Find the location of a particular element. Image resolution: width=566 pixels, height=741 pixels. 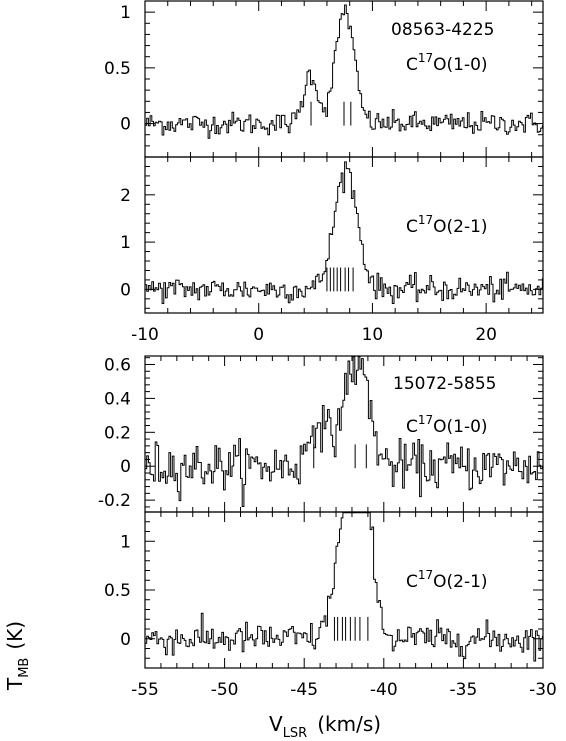

x-tick-label: 20 is located at coordinates (486, 335).